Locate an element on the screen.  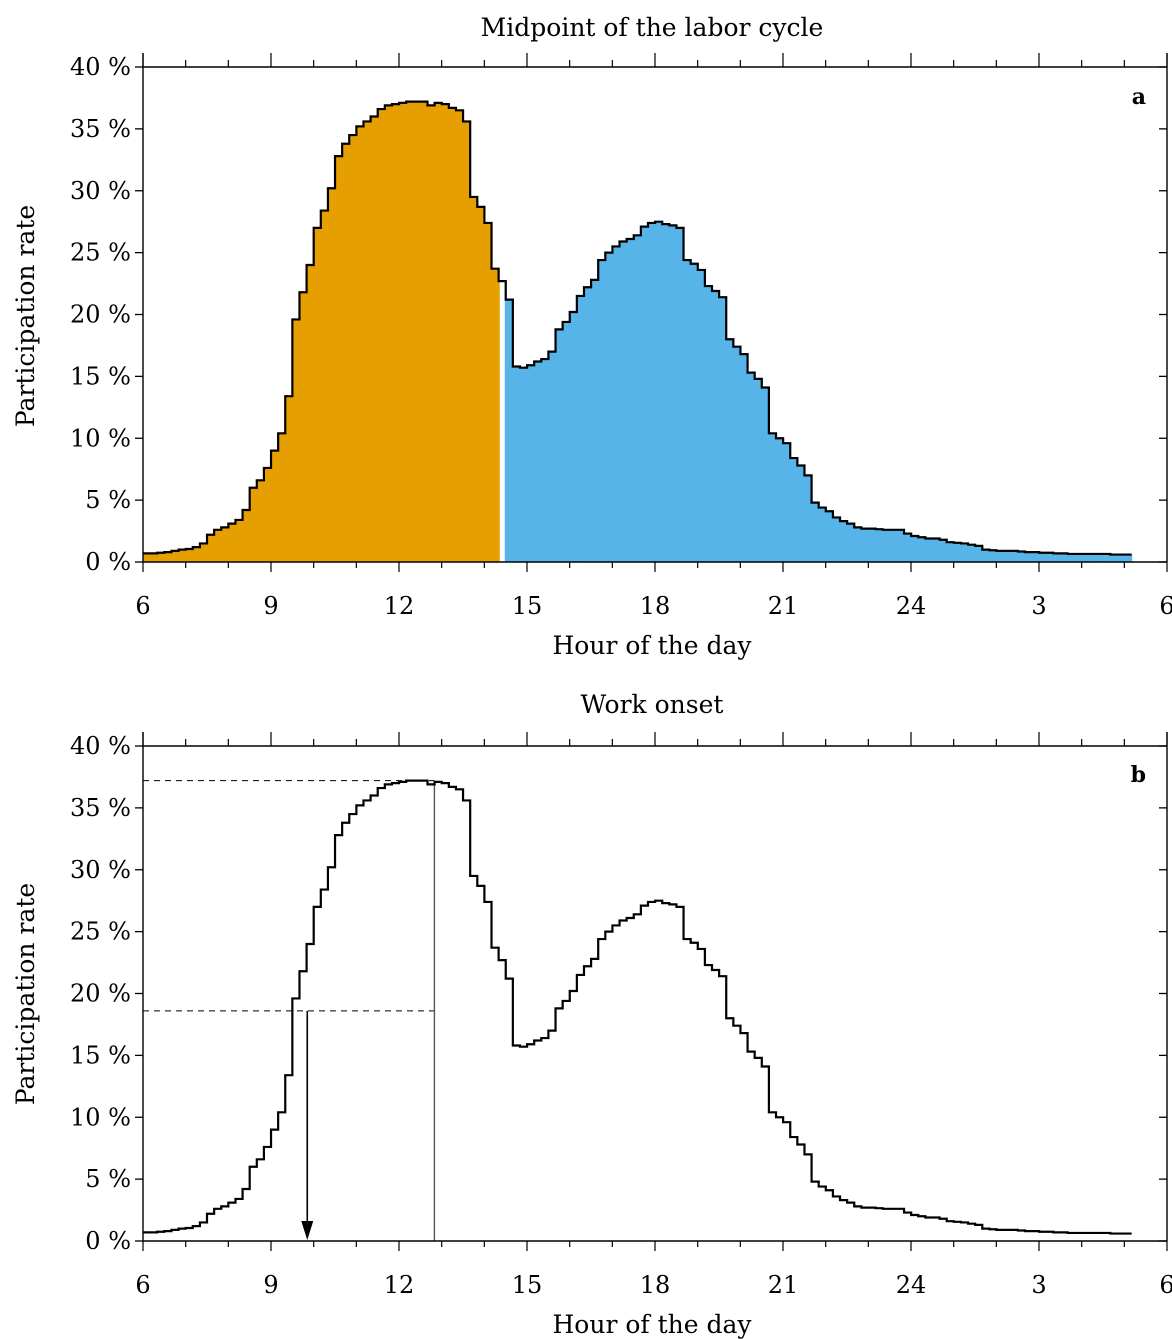
x-tick-label: 3 is located at coordinates (1038, 1285).